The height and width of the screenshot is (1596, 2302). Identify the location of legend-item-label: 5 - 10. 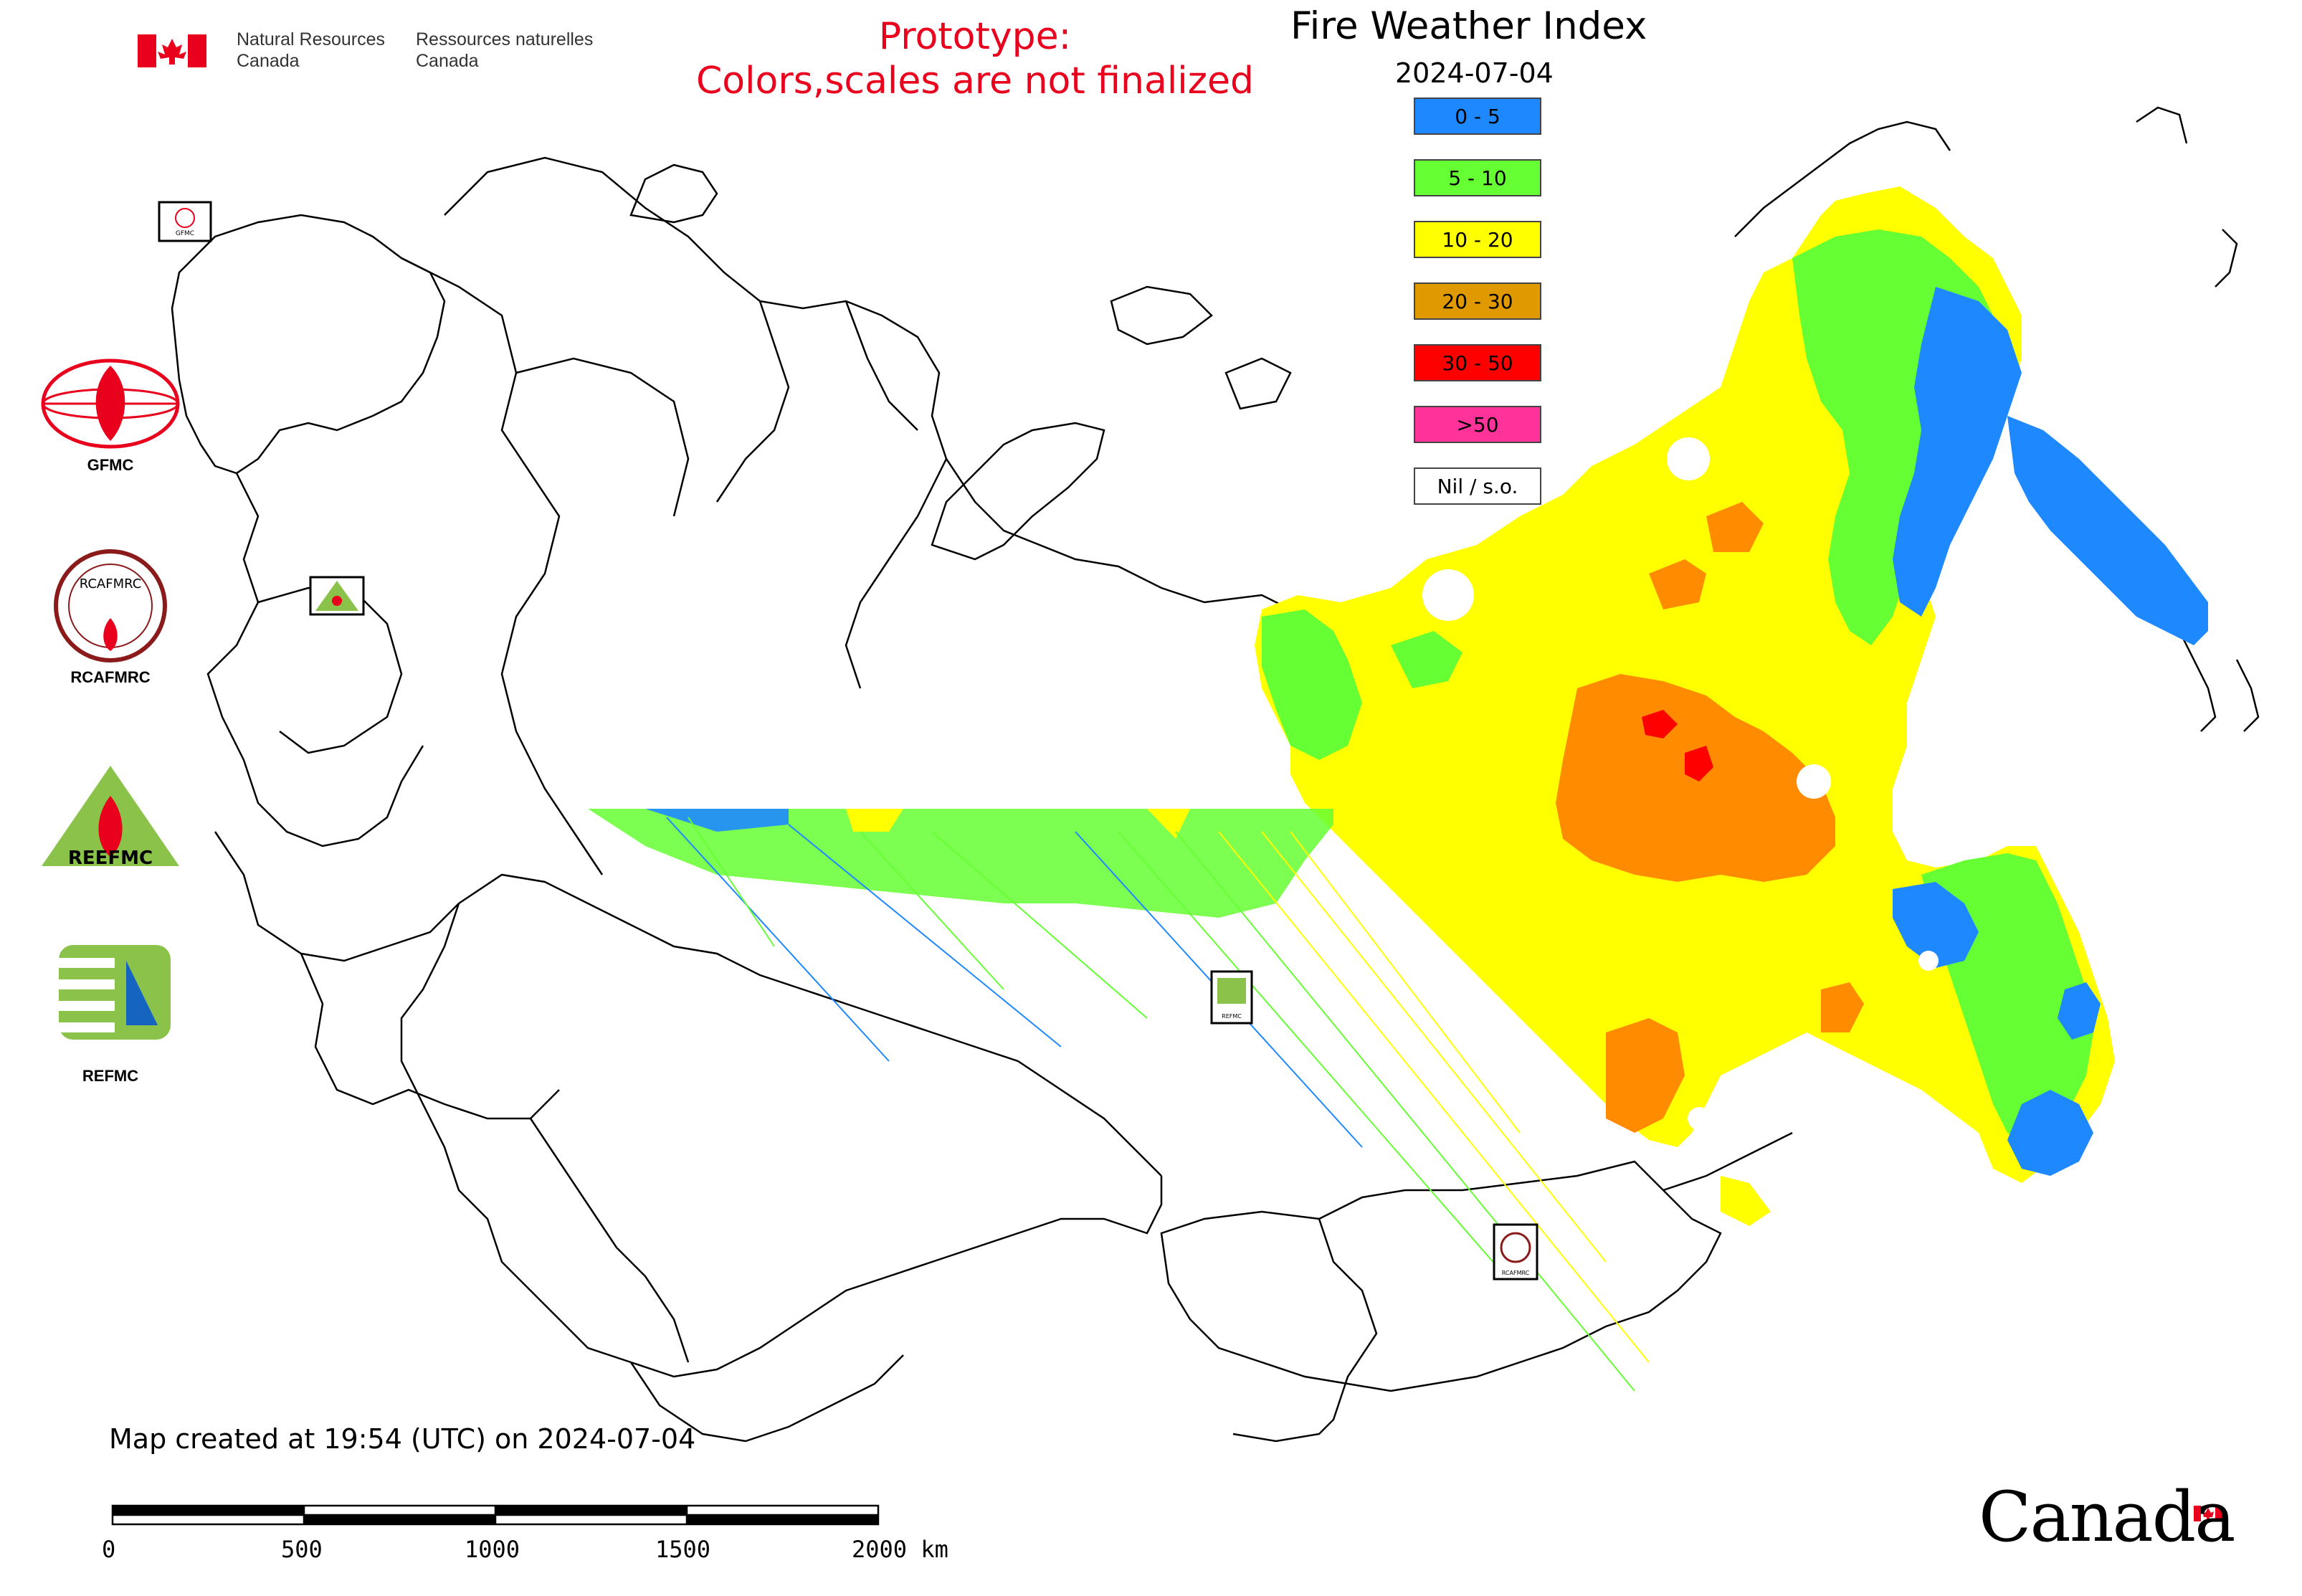
(1477, 178).